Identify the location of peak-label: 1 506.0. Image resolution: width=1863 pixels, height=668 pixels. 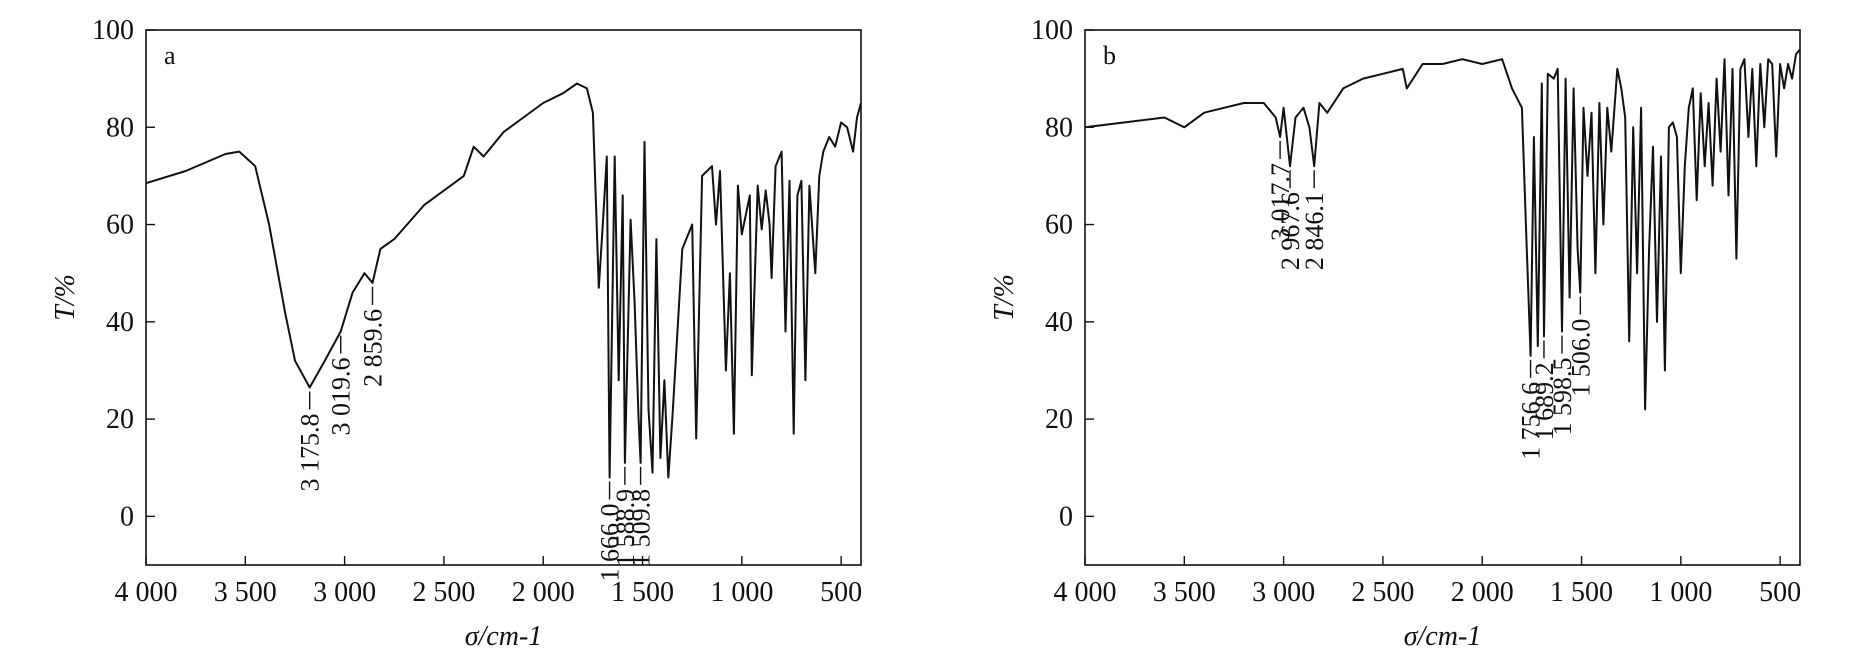
(1580, 358).